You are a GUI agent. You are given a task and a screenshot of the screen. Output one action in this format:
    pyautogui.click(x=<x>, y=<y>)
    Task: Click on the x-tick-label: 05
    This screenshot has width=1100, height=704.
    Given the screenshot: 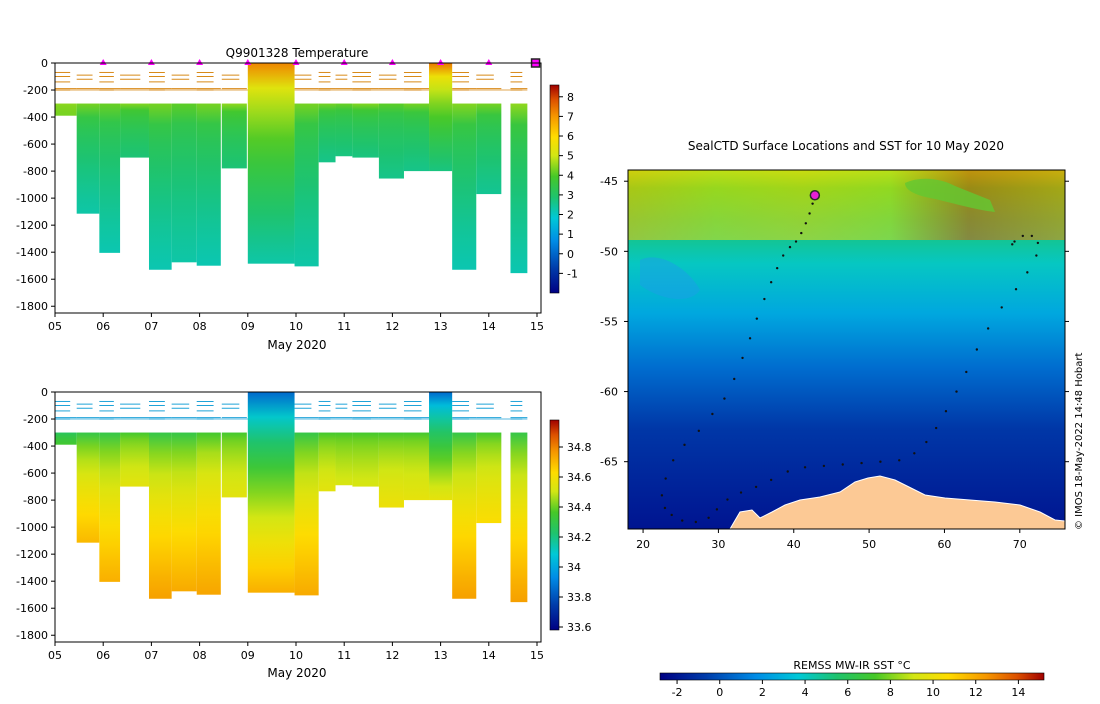 What is the action you would take?
    pyautogui.click(x=55, y=326)
    